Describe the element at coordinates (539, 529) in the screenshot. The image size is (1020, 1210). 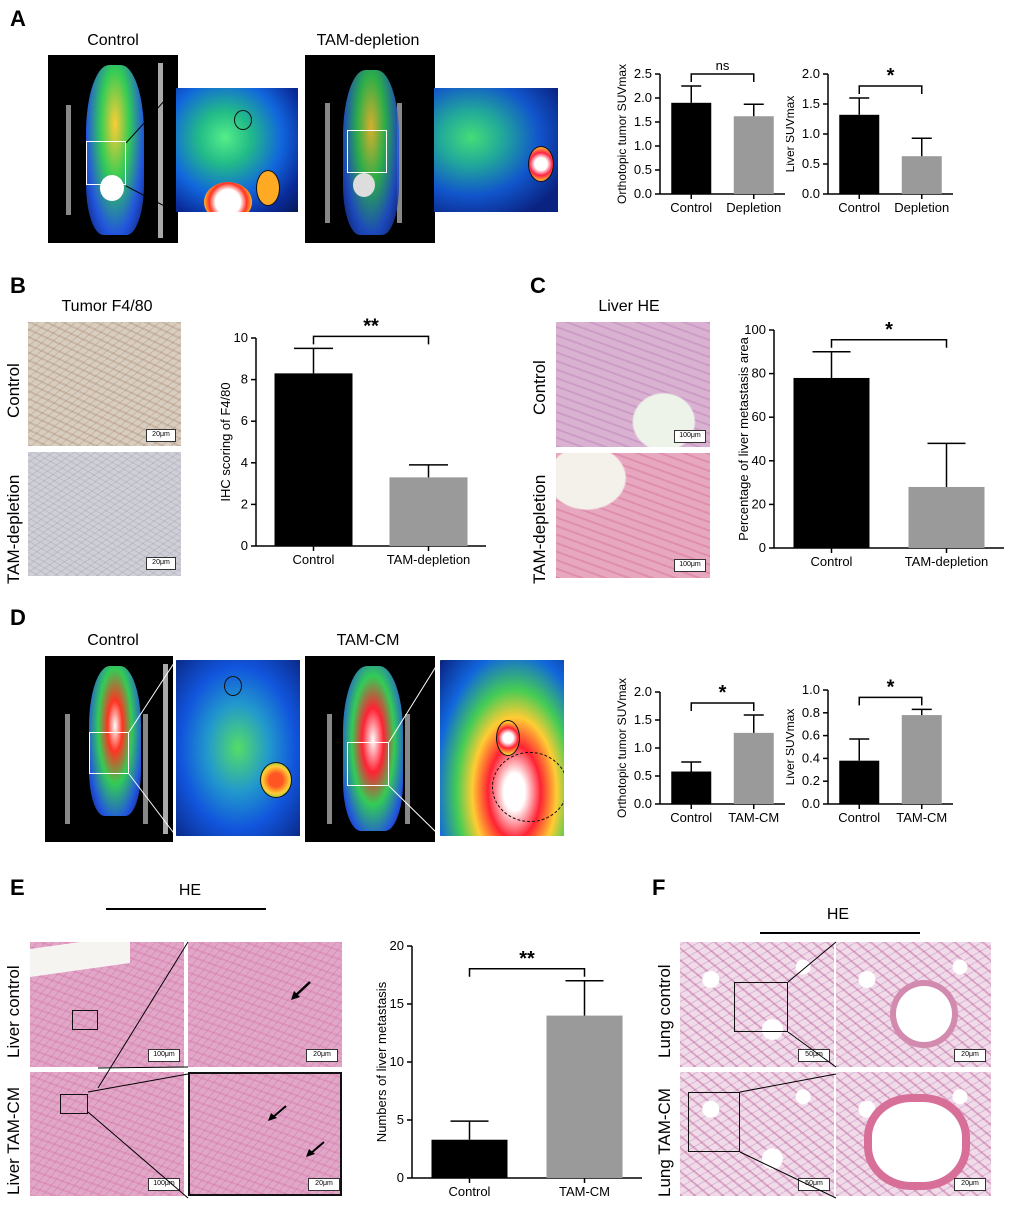
I see `panel-c-row-tam-depletion: TAM-depletion` at that location.